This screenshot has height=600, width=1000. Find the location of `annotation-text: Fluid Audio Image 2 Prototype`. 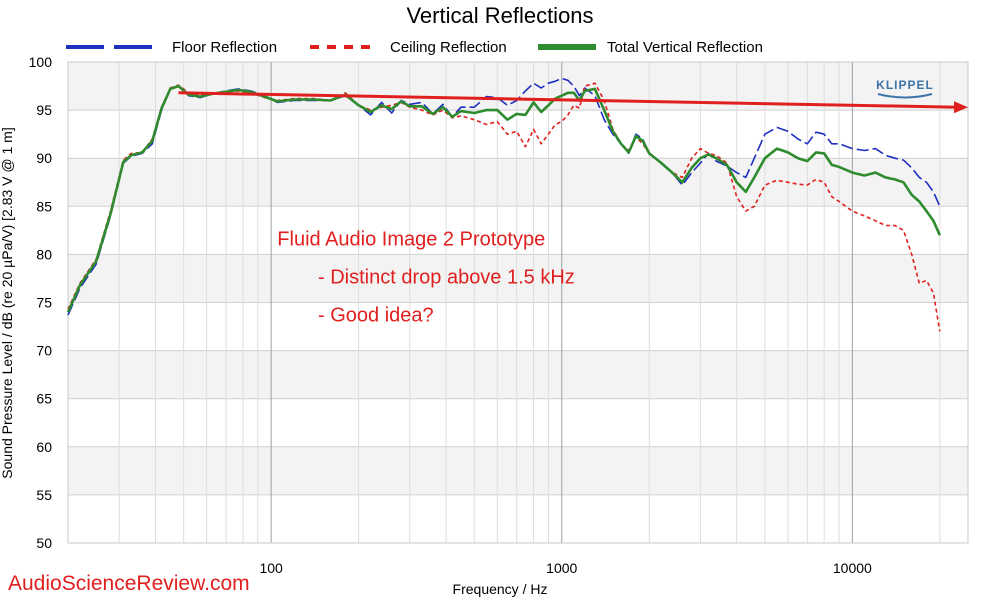

annotation-text: Fluid Audio Image 2 Prototype is located at coordinates (411, 240).